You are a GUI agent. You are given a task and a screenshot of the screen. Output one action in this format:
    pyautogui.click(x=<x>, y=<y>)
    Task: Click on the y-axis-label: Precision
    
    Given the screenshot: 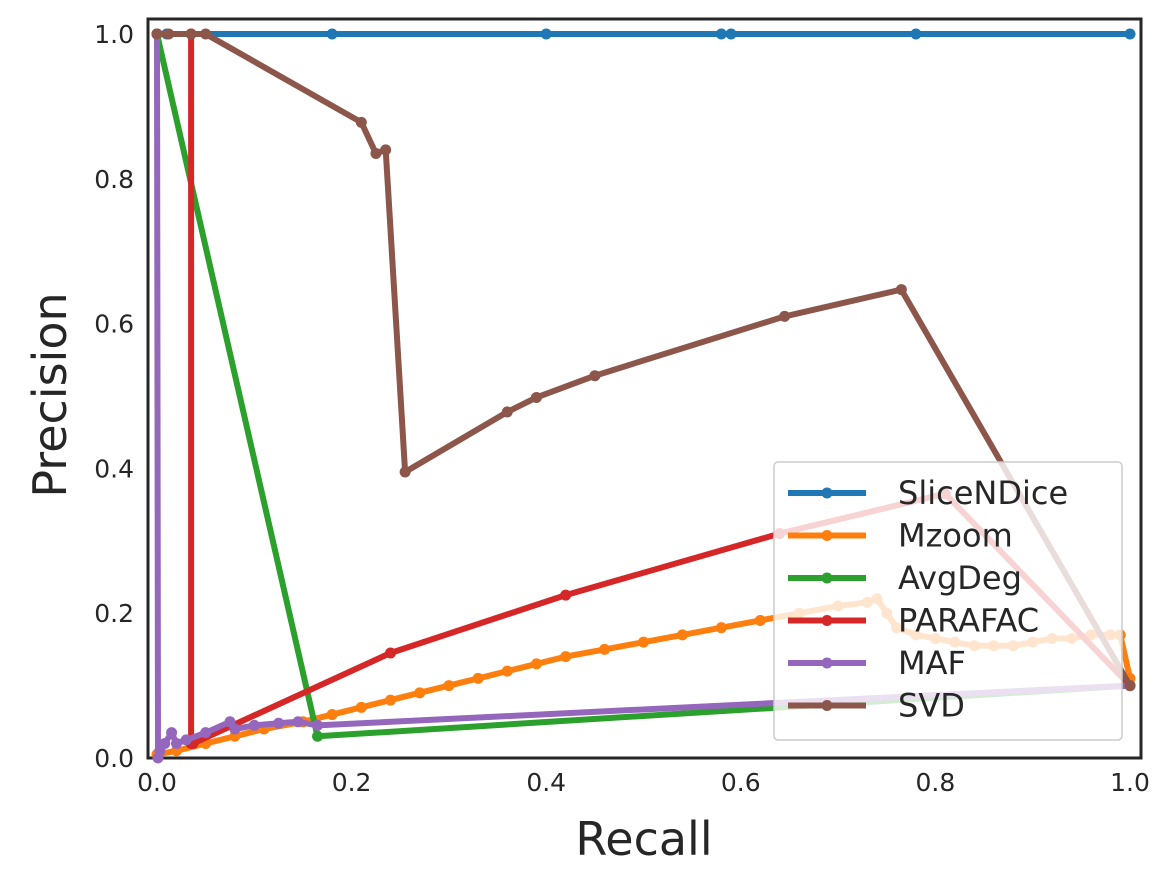 What is the action you would take?
    pyautogui.click(x=50, y=394)
    